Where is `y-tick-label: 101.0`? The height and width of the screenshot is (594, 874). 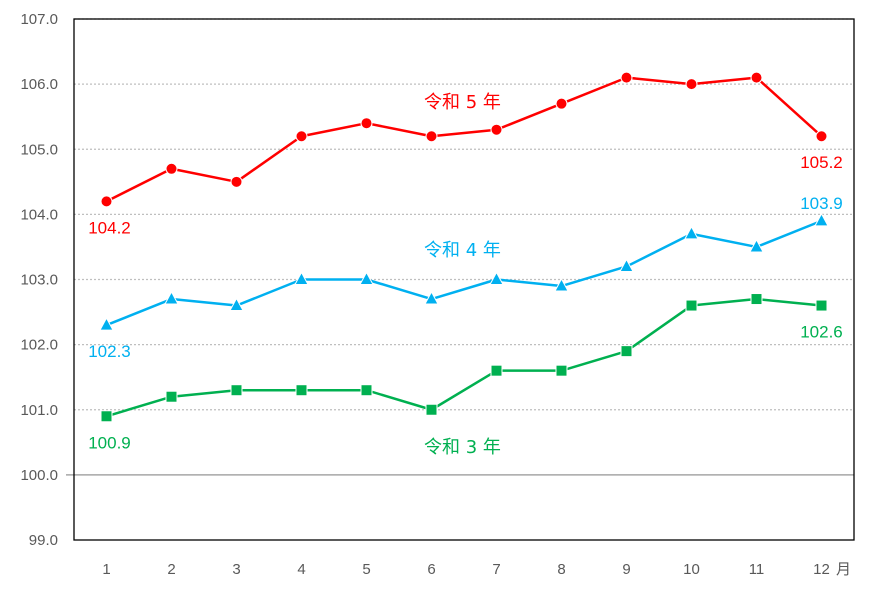 y-tick-label: 101.0 is located at coordinates (39, 410).